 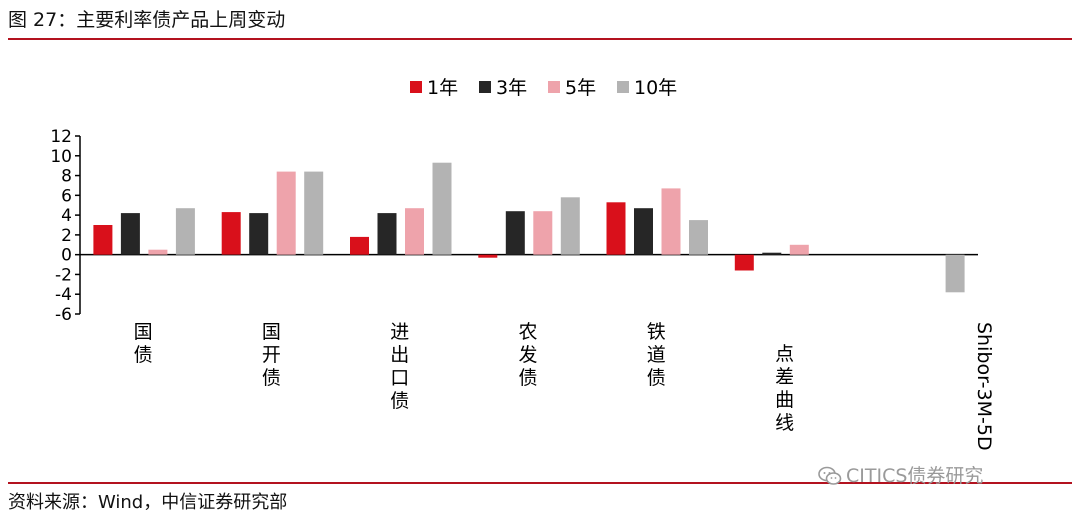 I want to click on y-tick-label: 6, so click(x=66, y=196).